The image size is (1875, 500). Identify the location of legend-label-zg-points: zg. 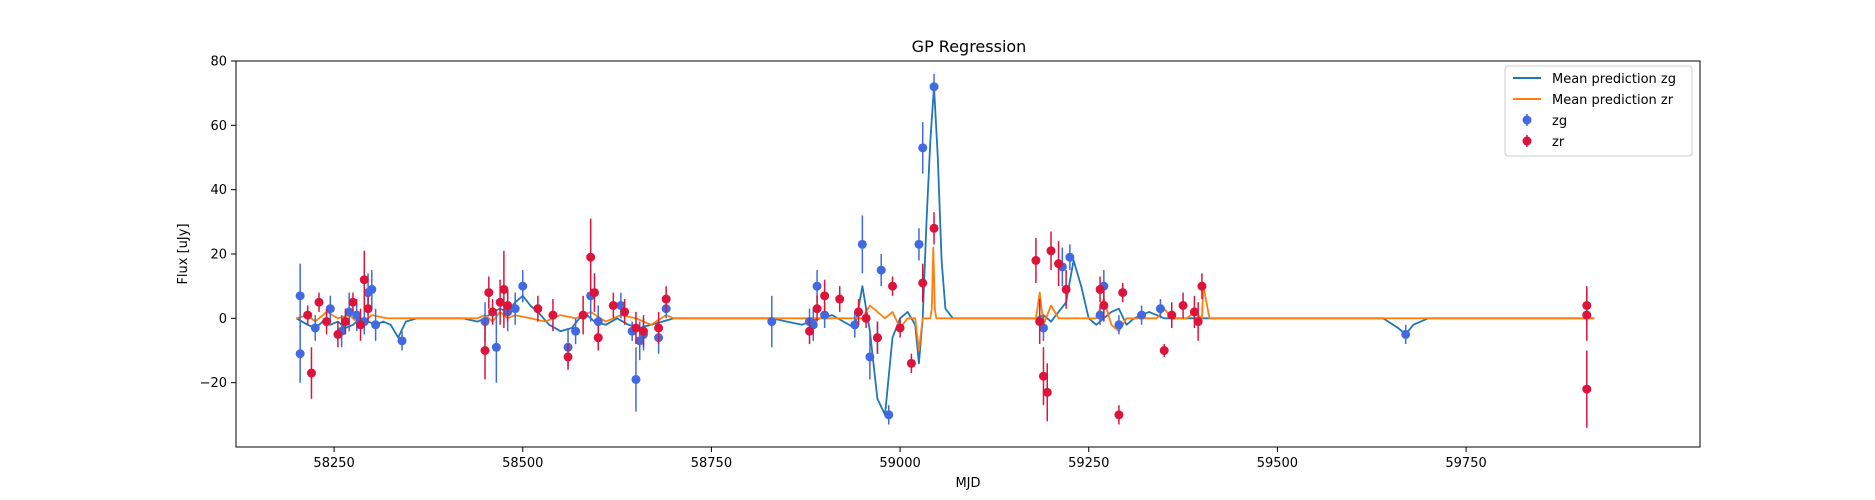
(1559, 121).